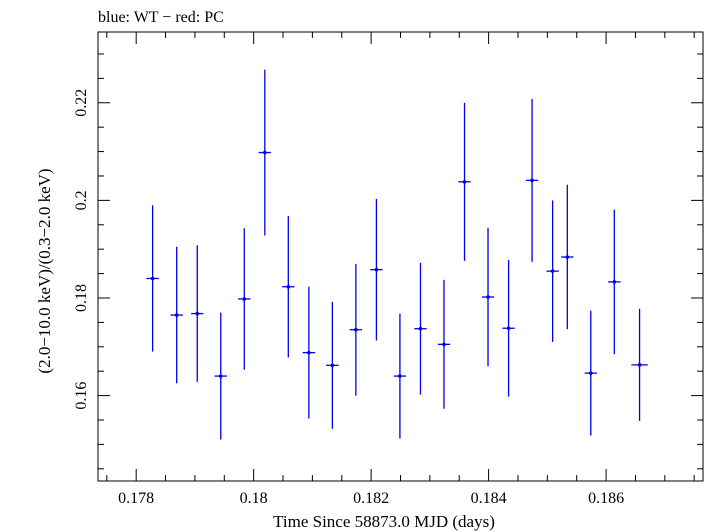 The height and width of the screenshot is (532, 705). Describe the element at coordinates (81, 103) in the screenshot. I see `y-tick-label: 0.22` at that location.